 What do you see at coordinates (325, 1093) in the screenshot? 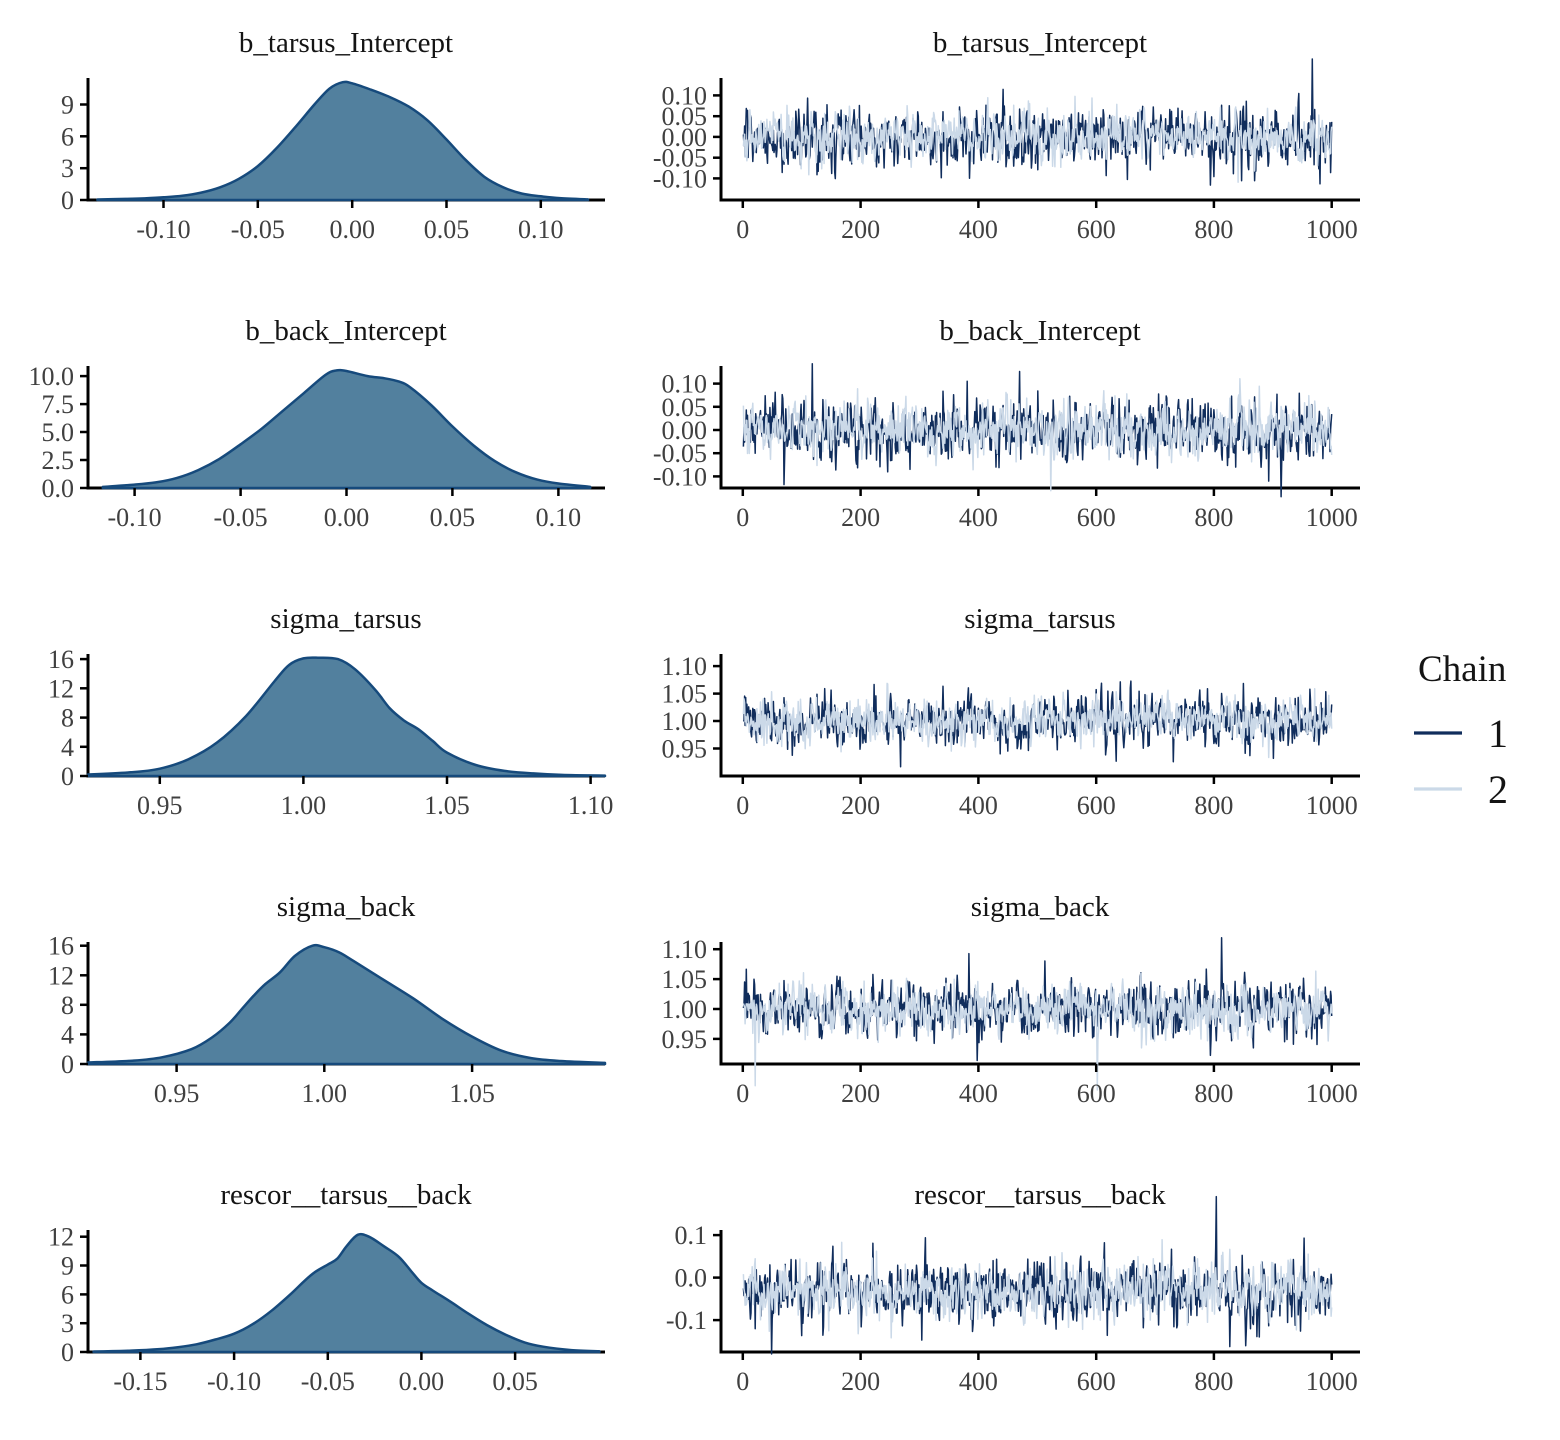
I see `x-tick-label: 1.00` at bounding box center [325, 1093].